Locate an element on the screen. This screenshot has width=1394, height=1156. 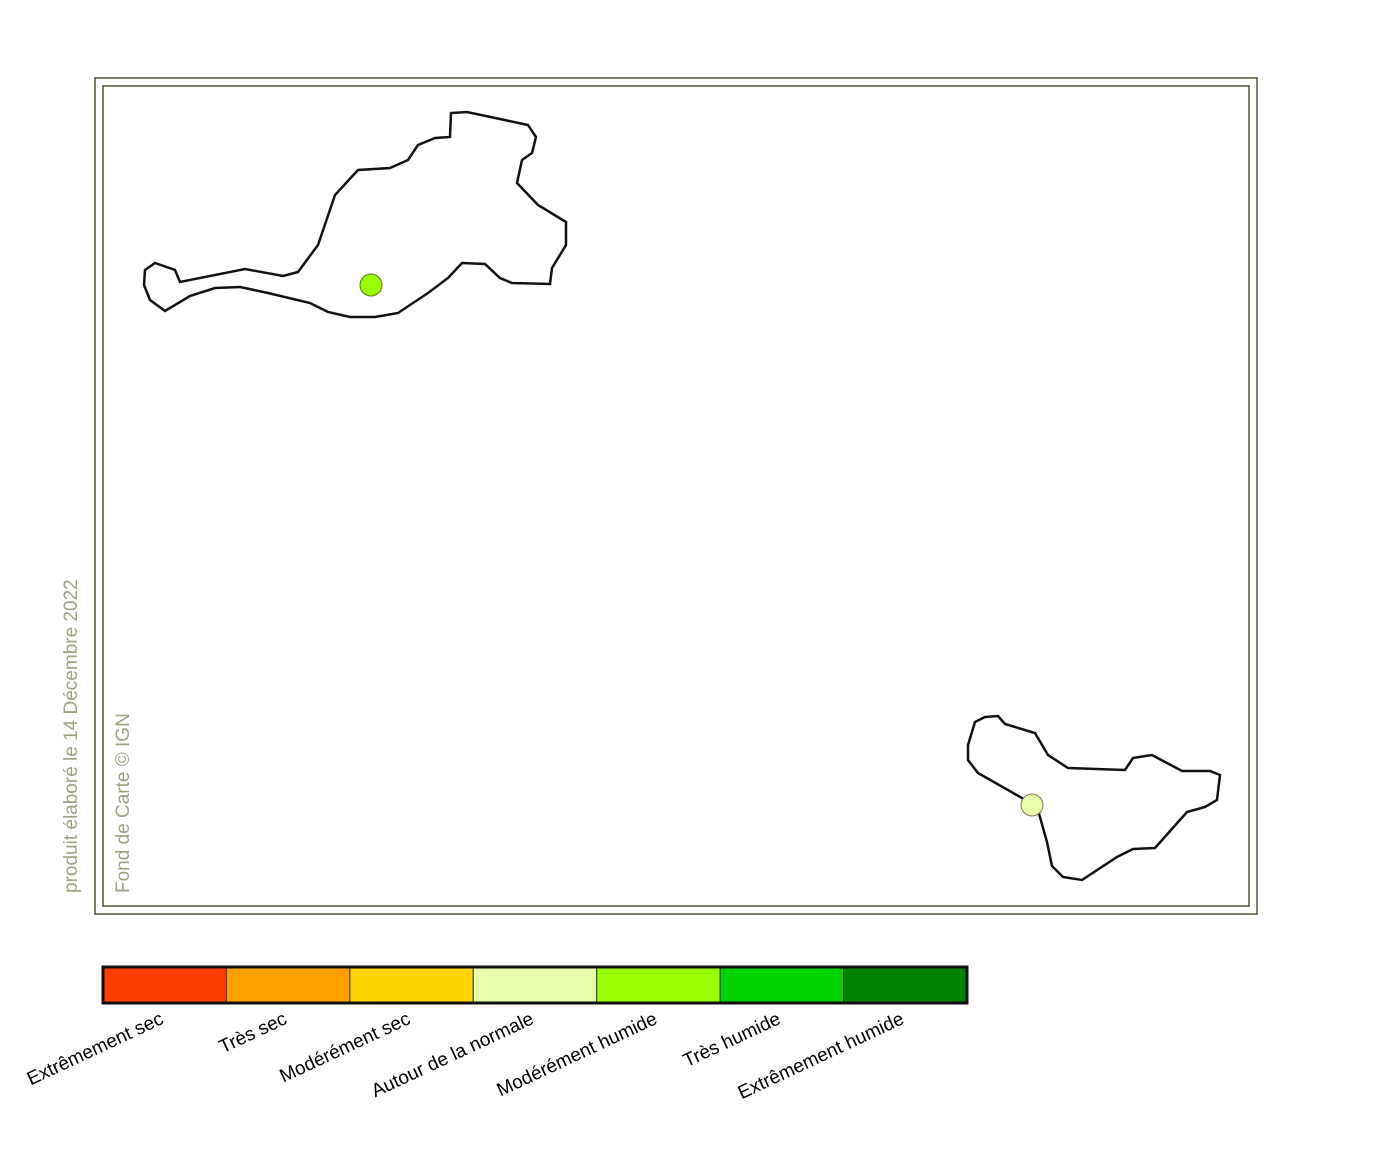
credit-source: Fond de Carte © IGN is located at coordinates (123, 803).